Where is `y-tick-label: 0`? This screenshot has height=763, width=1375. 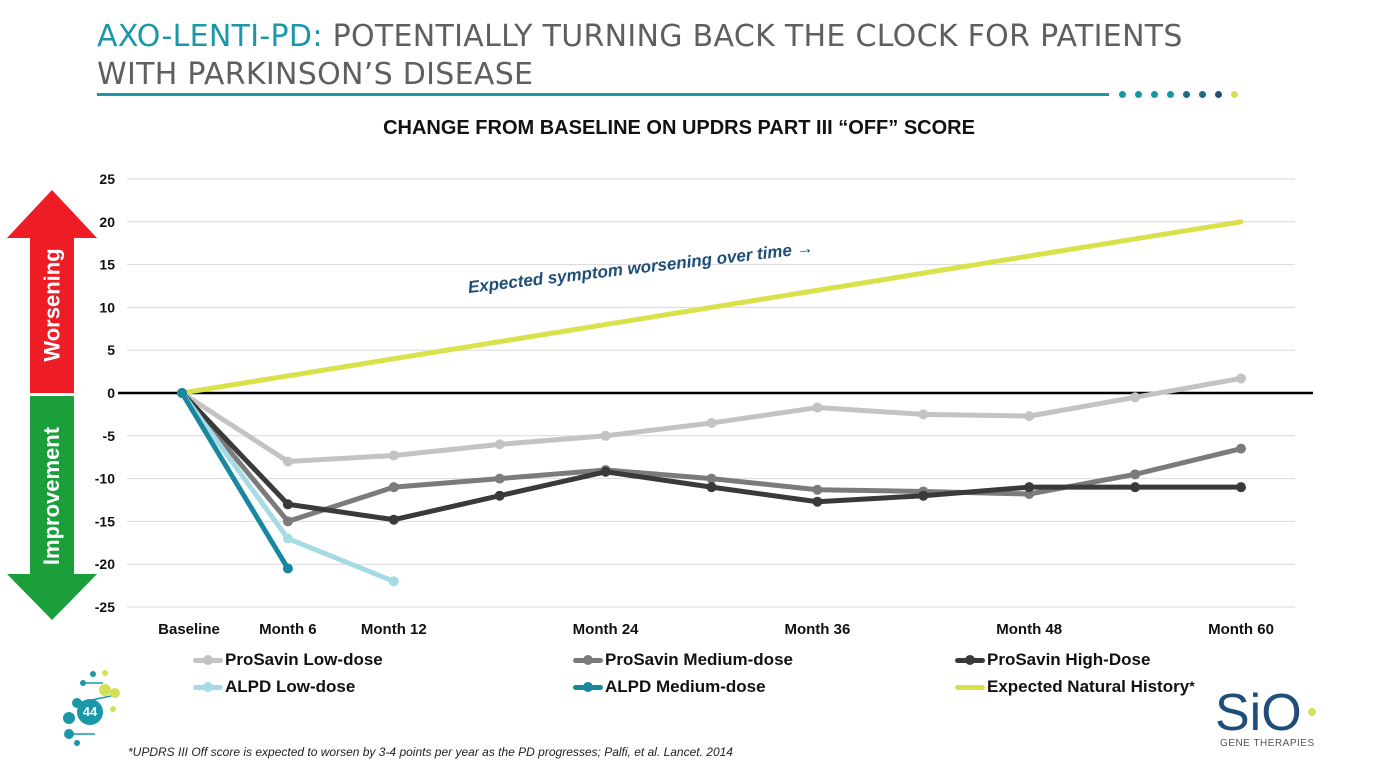
y-tick-label: 0 is located at coordinates (111, 393).